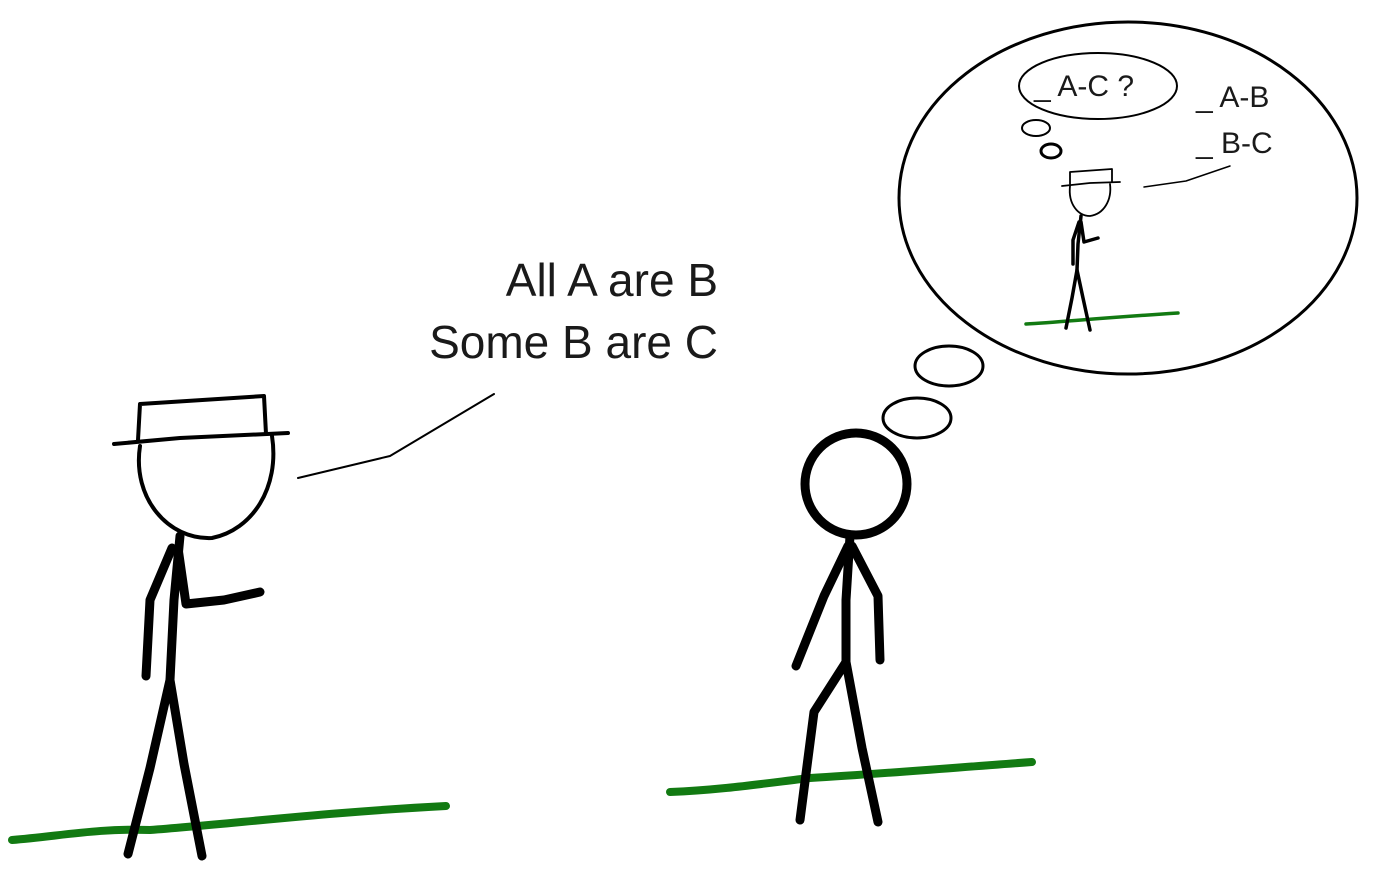  I want to click on thought-question: _ A-C ?, so click(1083, 86).